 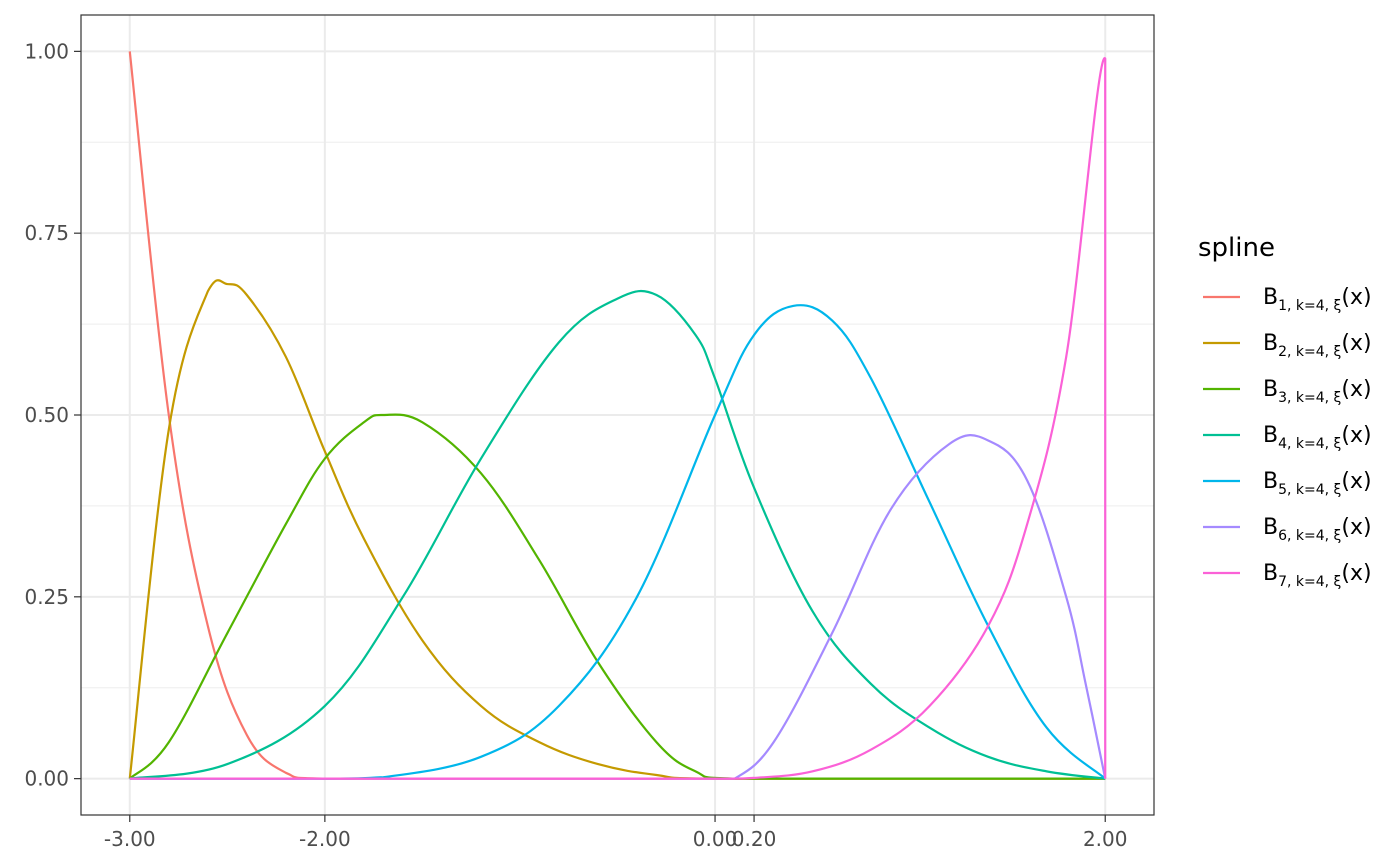 I want to click on legend-label: B2, k=4, ξ(x), so click(x=1317, y=345).